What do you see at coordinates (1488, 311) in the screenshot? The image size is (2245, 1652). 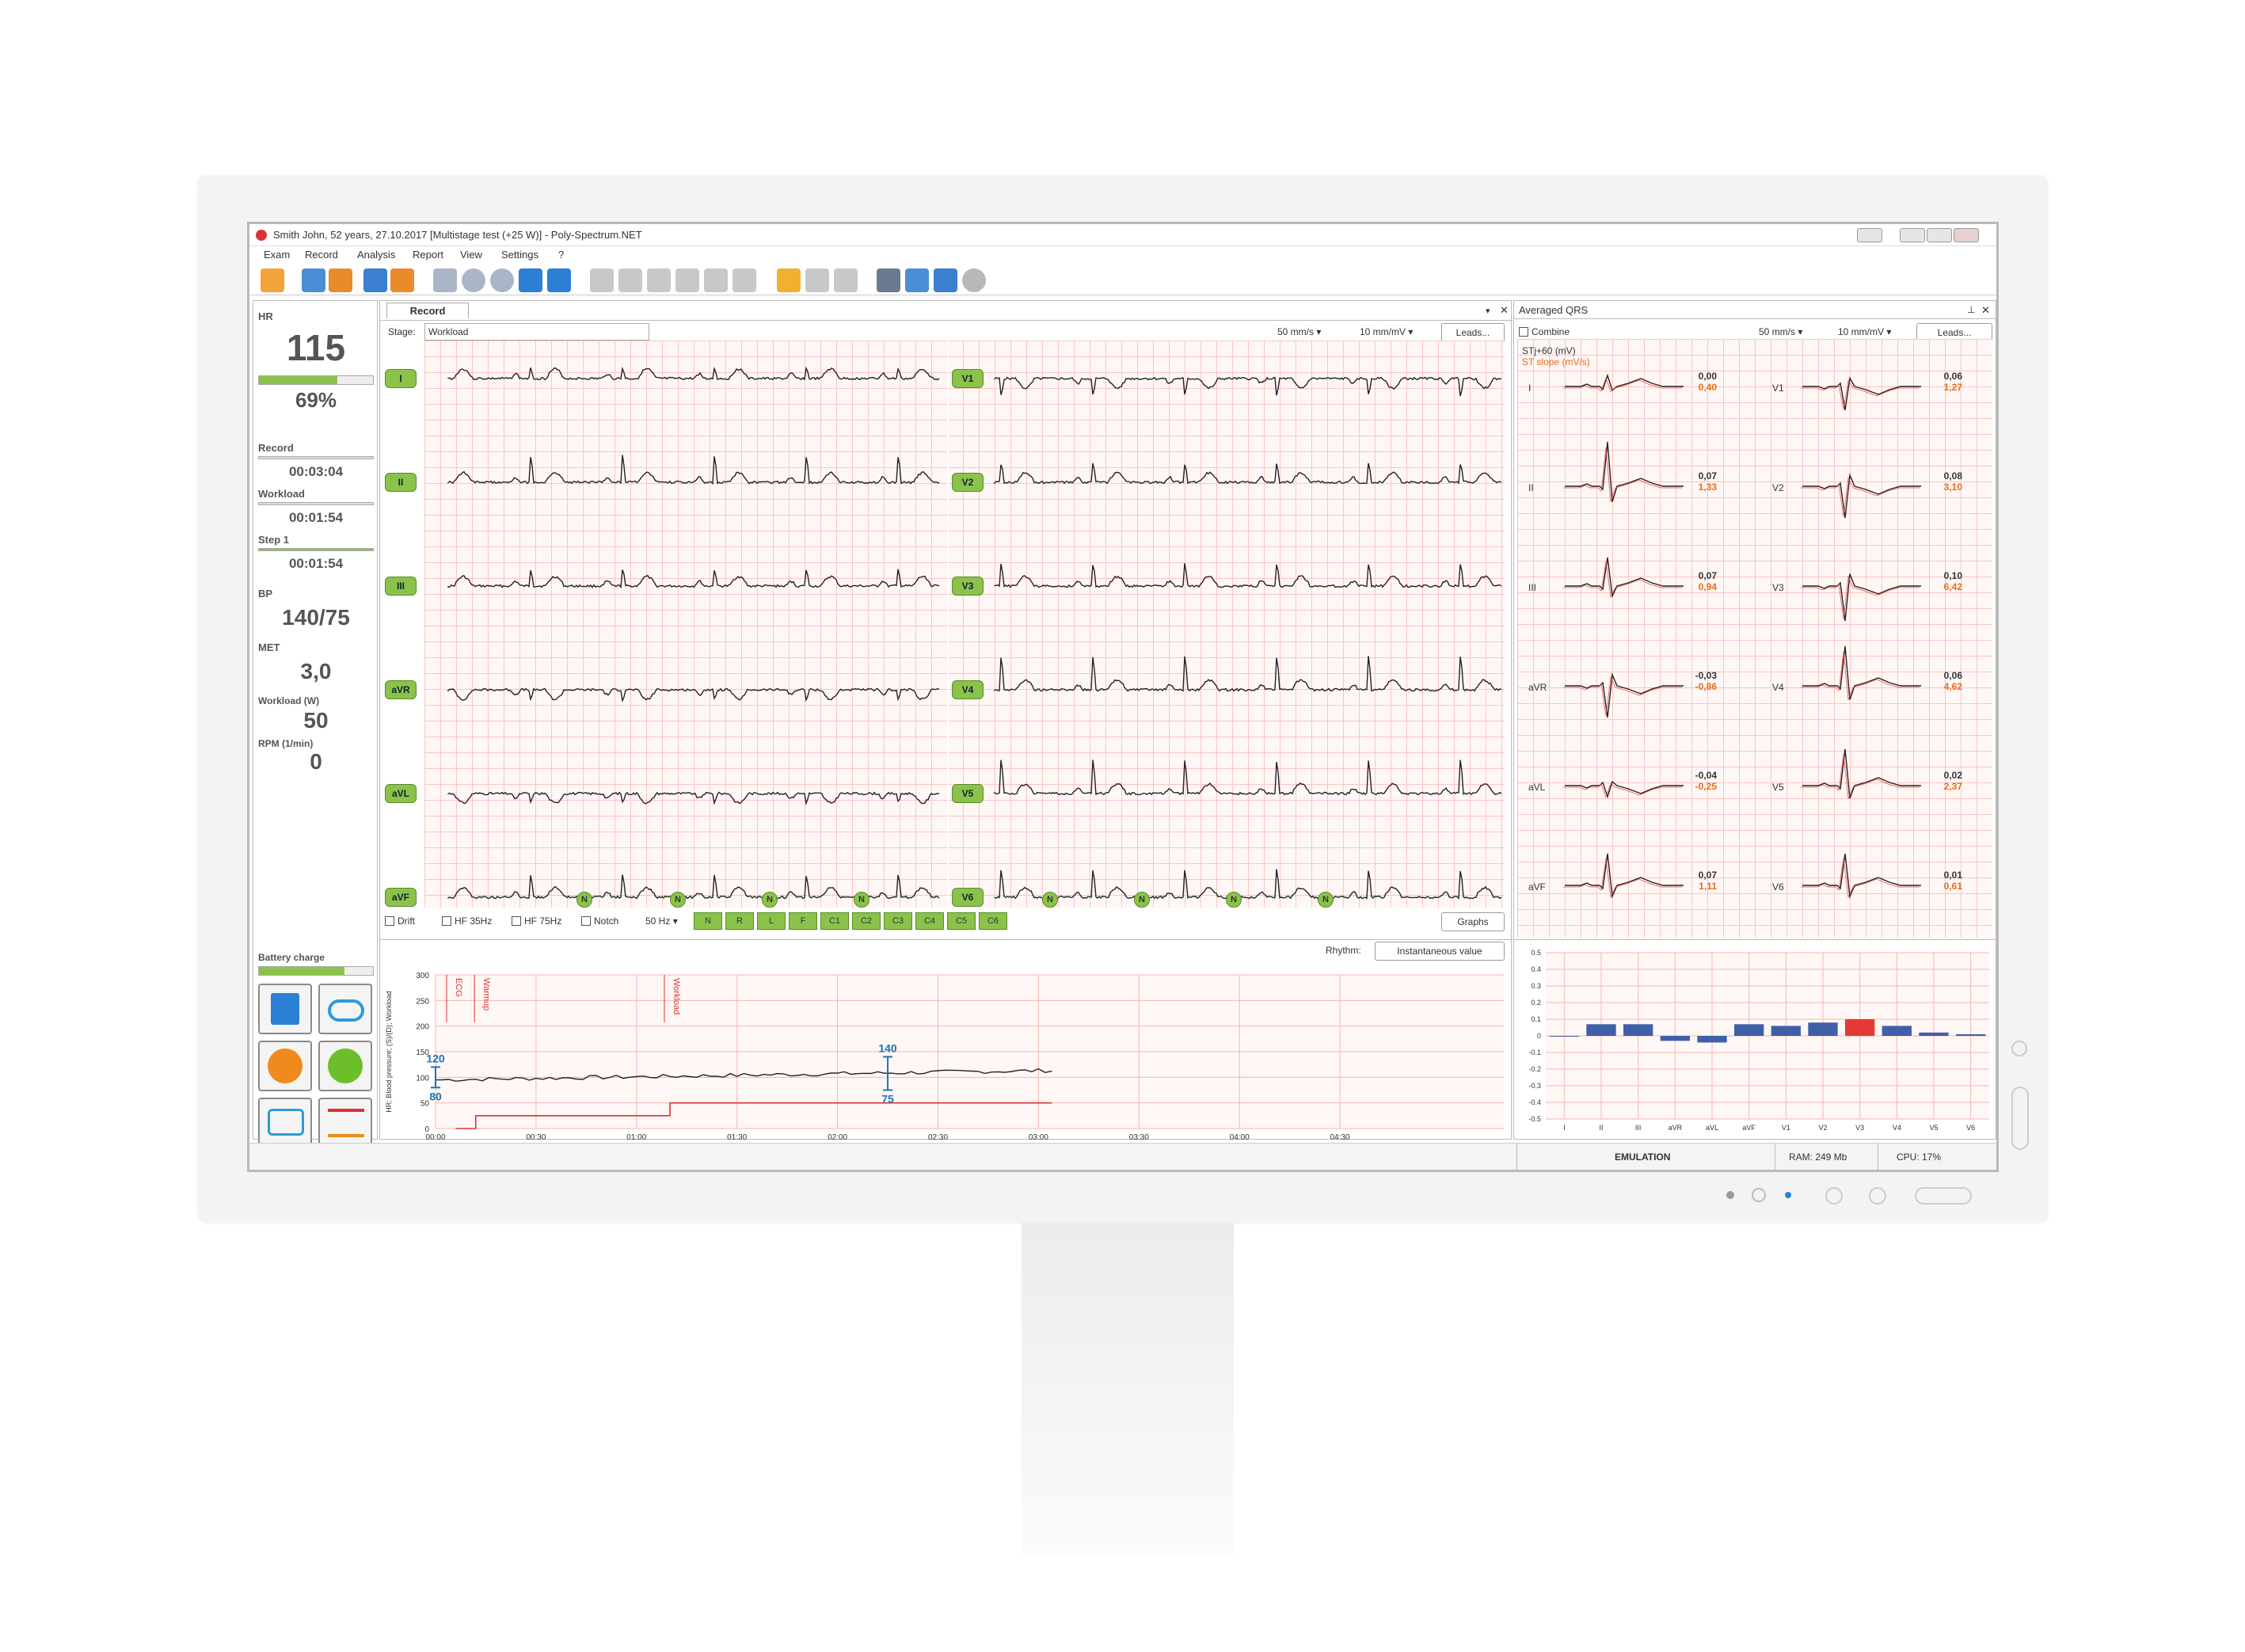 I see `panel-menu-icon: ▾` at bounding box center [1488, 311].